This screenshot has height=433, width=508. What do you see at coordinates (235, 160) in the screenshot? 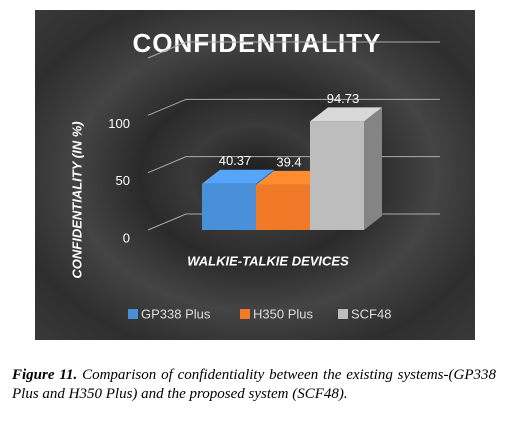
I see `value-label: 40.37` at bounding box center [235, 160].